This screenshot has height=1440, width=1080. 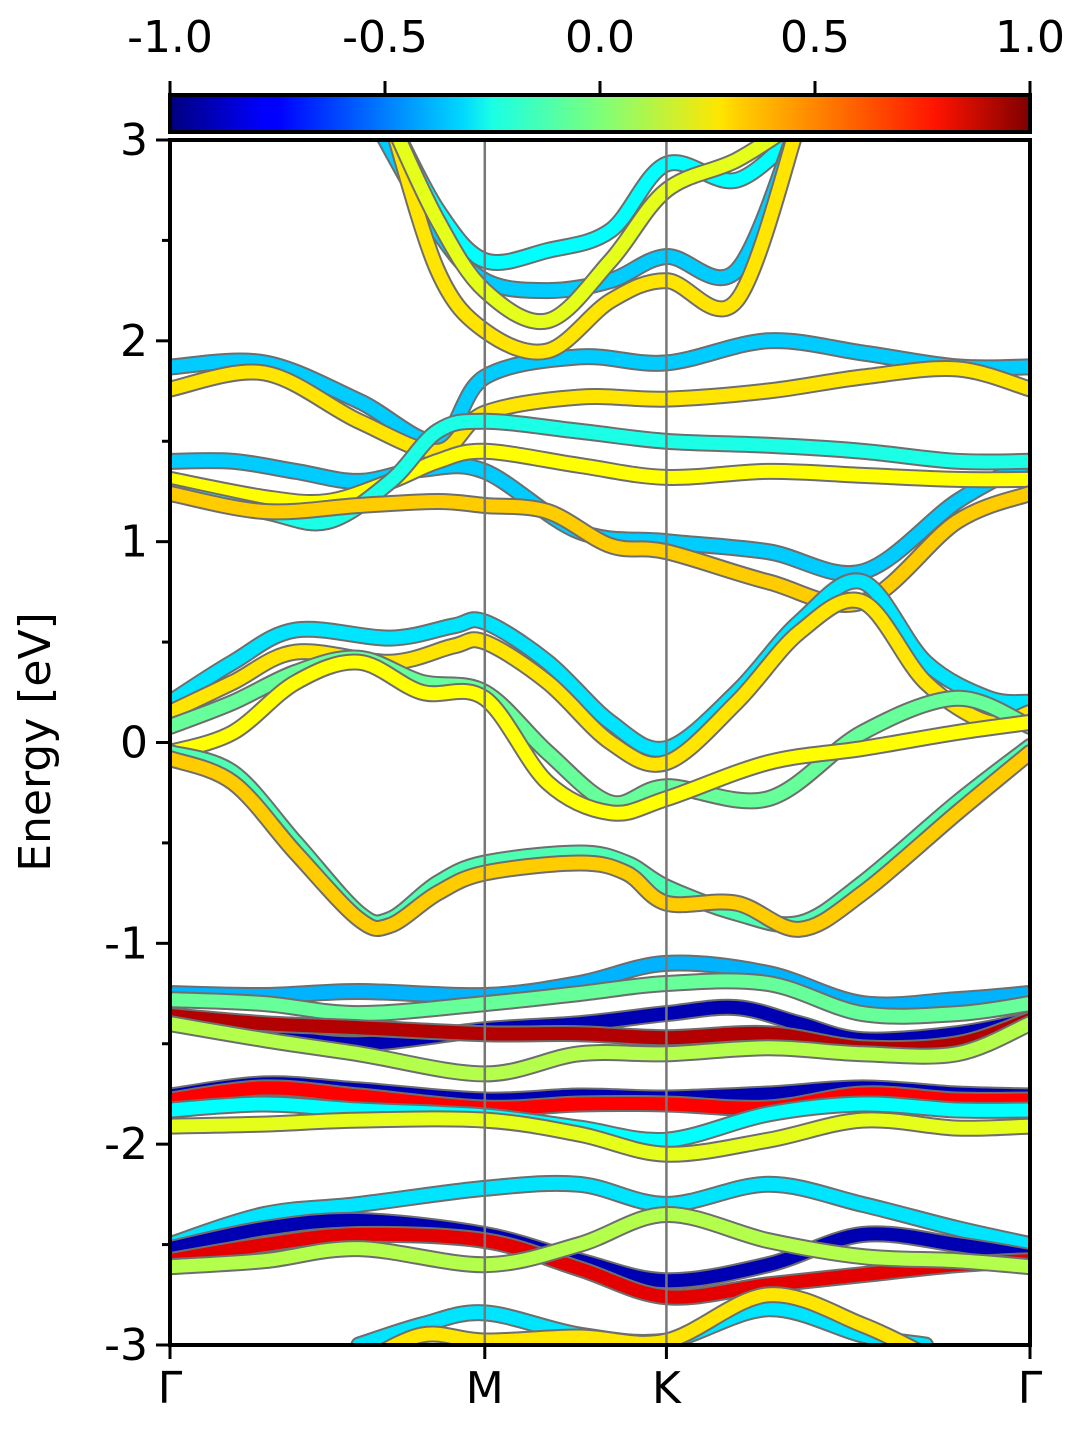 I want to click on colorbar-ticks: -1.0 -0.5 0.0 0.5 1.0, so click(x=596, y=53).